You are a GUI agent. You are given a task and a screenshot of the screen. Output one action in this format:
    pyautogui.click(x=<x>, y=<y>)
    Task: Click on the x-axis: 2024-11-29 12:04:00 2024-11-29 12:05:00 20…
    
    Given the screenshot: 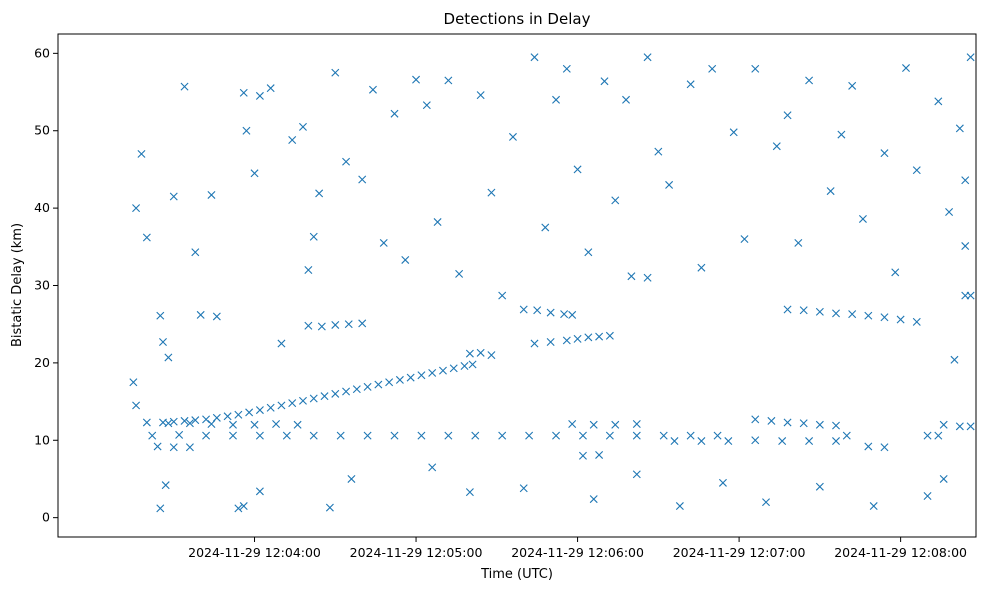 What is the action you would take?
    pyautogui.click(x=577, y=548)
    